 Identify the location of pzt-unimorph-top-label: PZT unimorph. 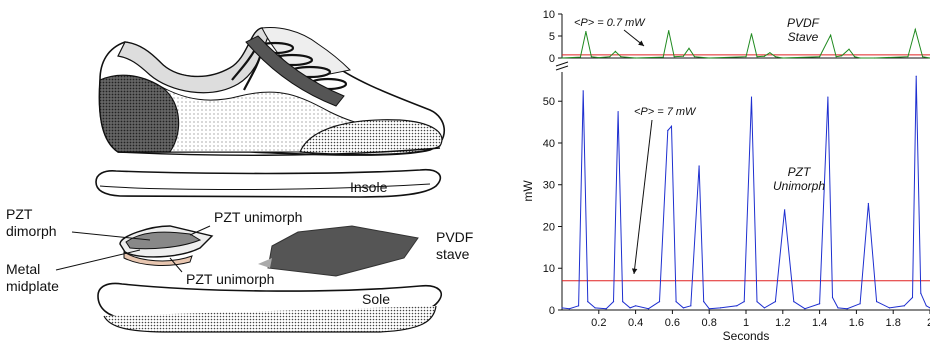
(258, 217).